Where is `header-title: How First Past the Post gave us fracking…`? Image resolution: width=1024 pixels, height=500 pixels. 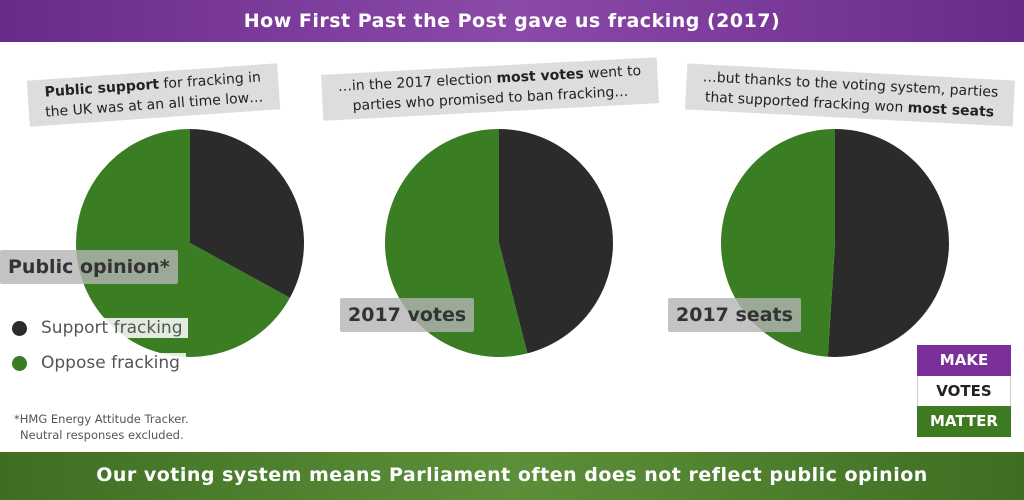
header-title: How First Past the Post gave us fracking… is located at coordinates (512, 21).